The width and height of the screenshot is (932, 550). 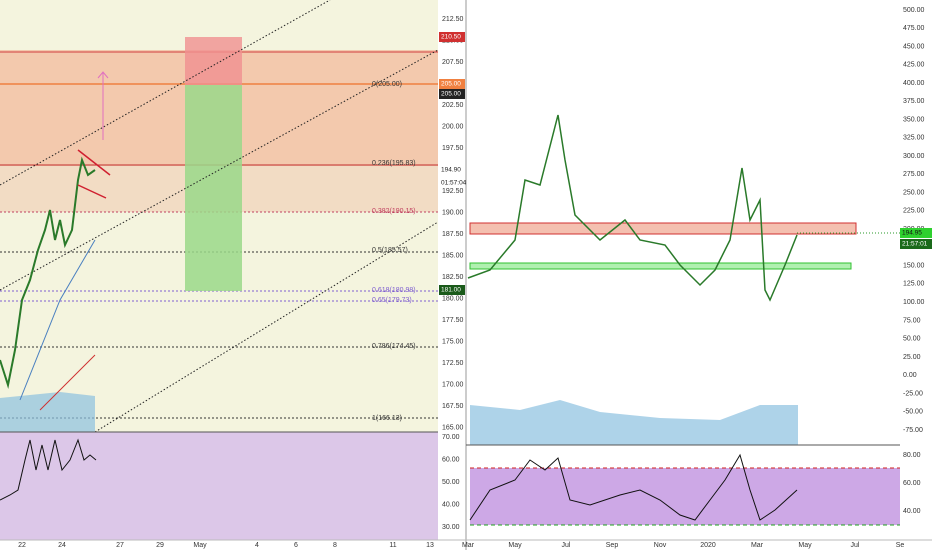 What do you see at coordinates (453, 234) in the screenshot?
I see `y-tick-label: 187.50` at bounding box center [453, 234].